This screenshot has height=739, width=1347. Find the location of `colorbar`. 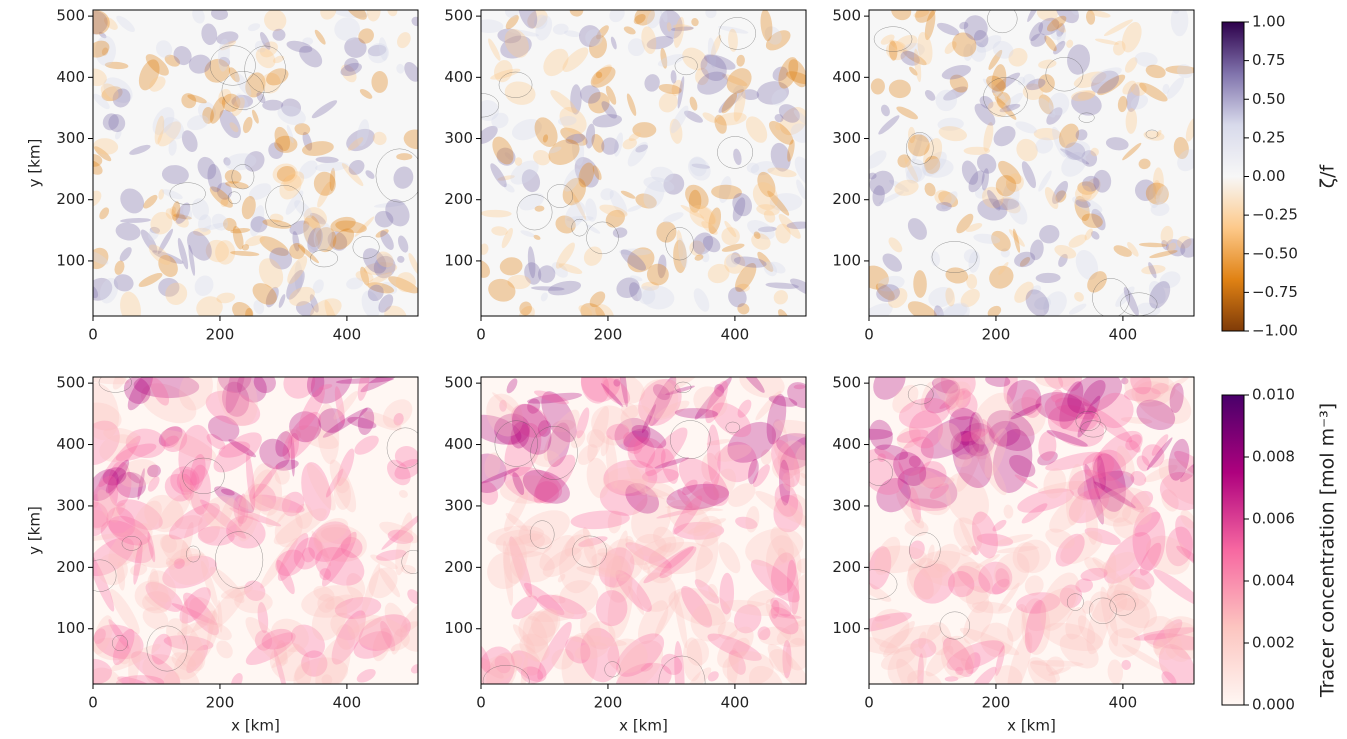

colorbar is located at coordinates (1233, 550).